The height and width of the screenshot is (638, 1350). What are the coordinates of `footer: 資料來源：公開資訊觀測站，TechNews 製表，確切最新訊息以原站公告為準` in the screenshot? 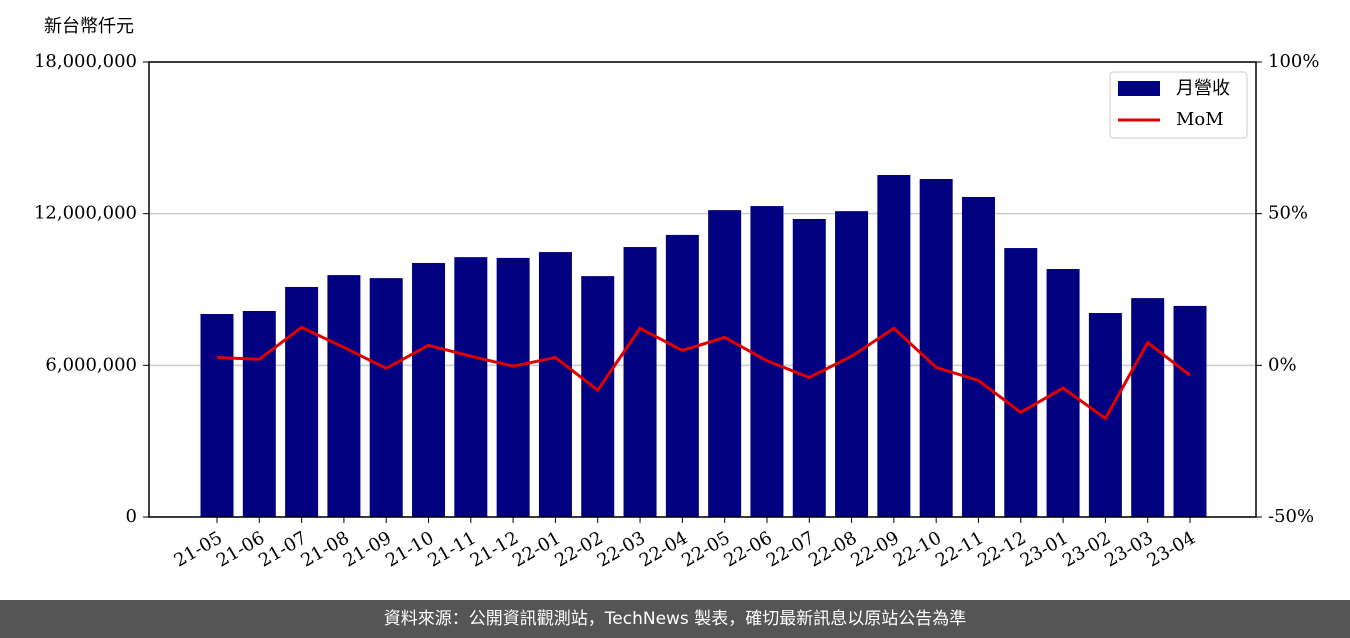 It's located at (675, 619).